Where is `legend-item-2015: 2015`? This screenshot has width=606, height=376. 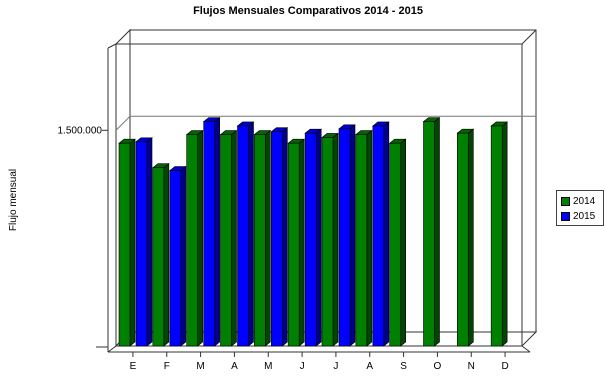 legend-item-2015: 2015 is located at coordinates (578, 216).